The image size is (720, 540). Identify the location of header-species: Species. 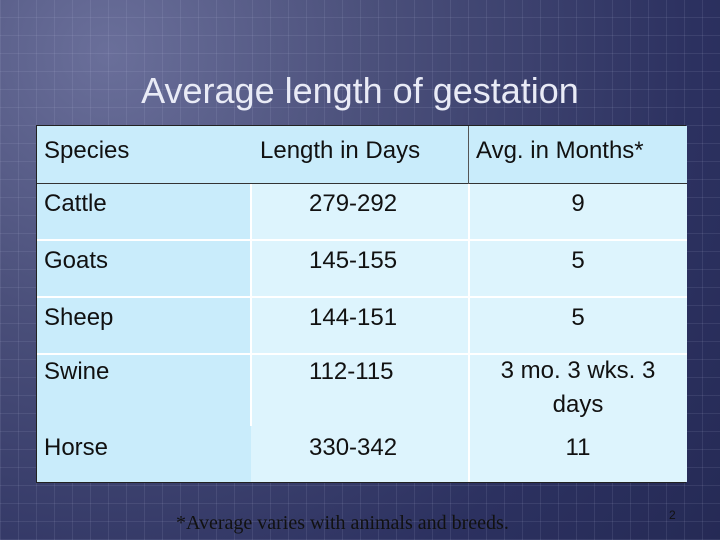
(144, 155).